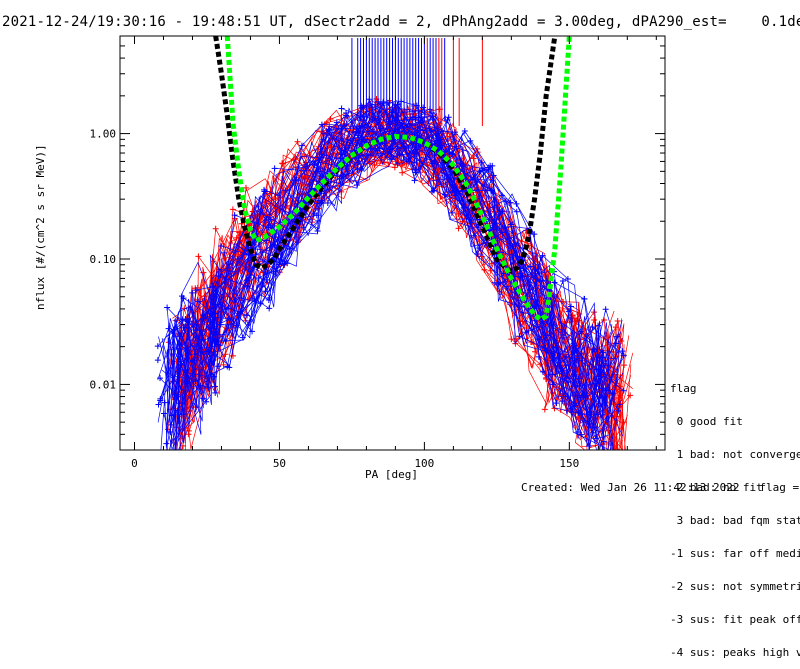 The width and height of the screenshot is (800, 669). I want to click on y-tick-label: 0.01, so click(103, 384).